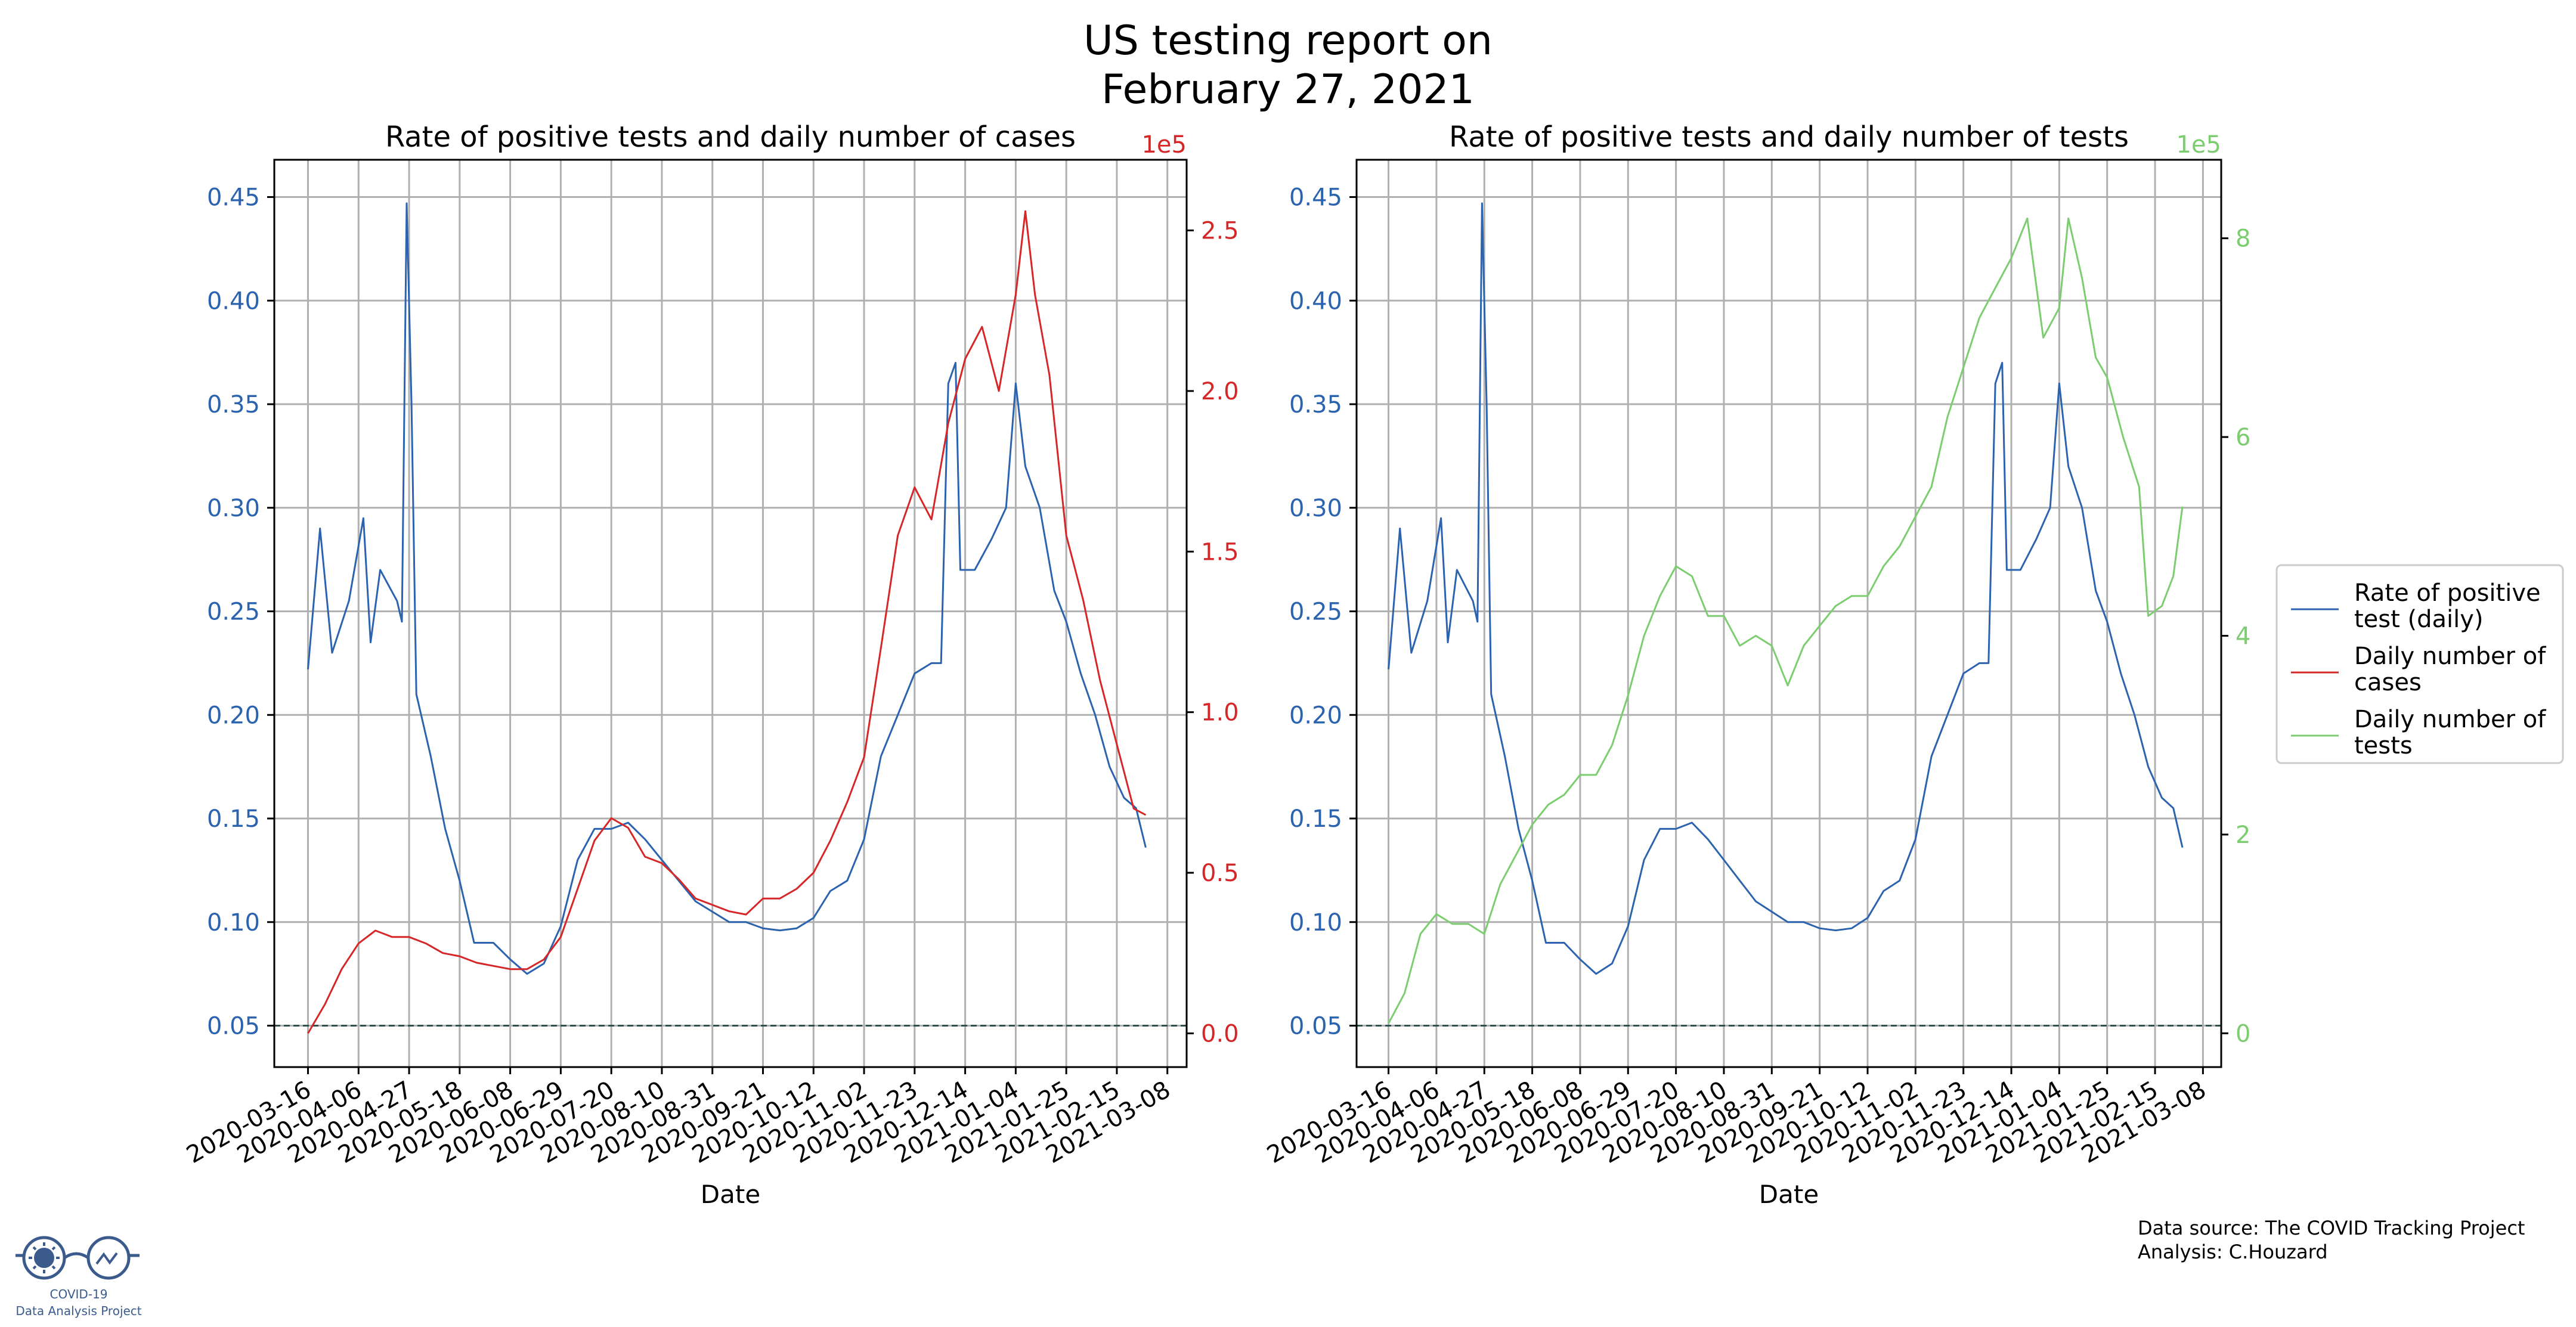 The width and height of the screenshot is (2576, 1327). I want to click on logo-line1: COVID-19, so click(78, 1294).